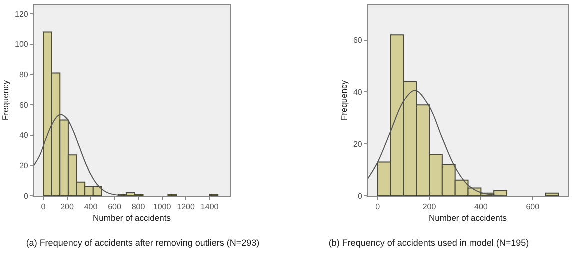 This screenshot has width=572, height=261. What do you see at coordinates (438, 143) in the screenshot?
I see `line-series` at bounding box center [438, 143].